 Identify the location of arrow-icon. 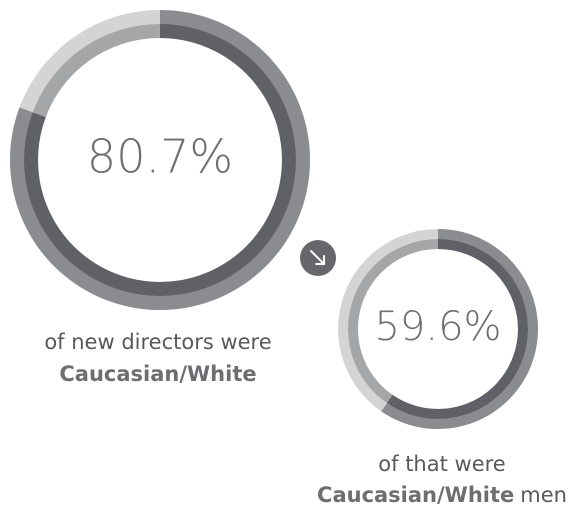
(317, 257).